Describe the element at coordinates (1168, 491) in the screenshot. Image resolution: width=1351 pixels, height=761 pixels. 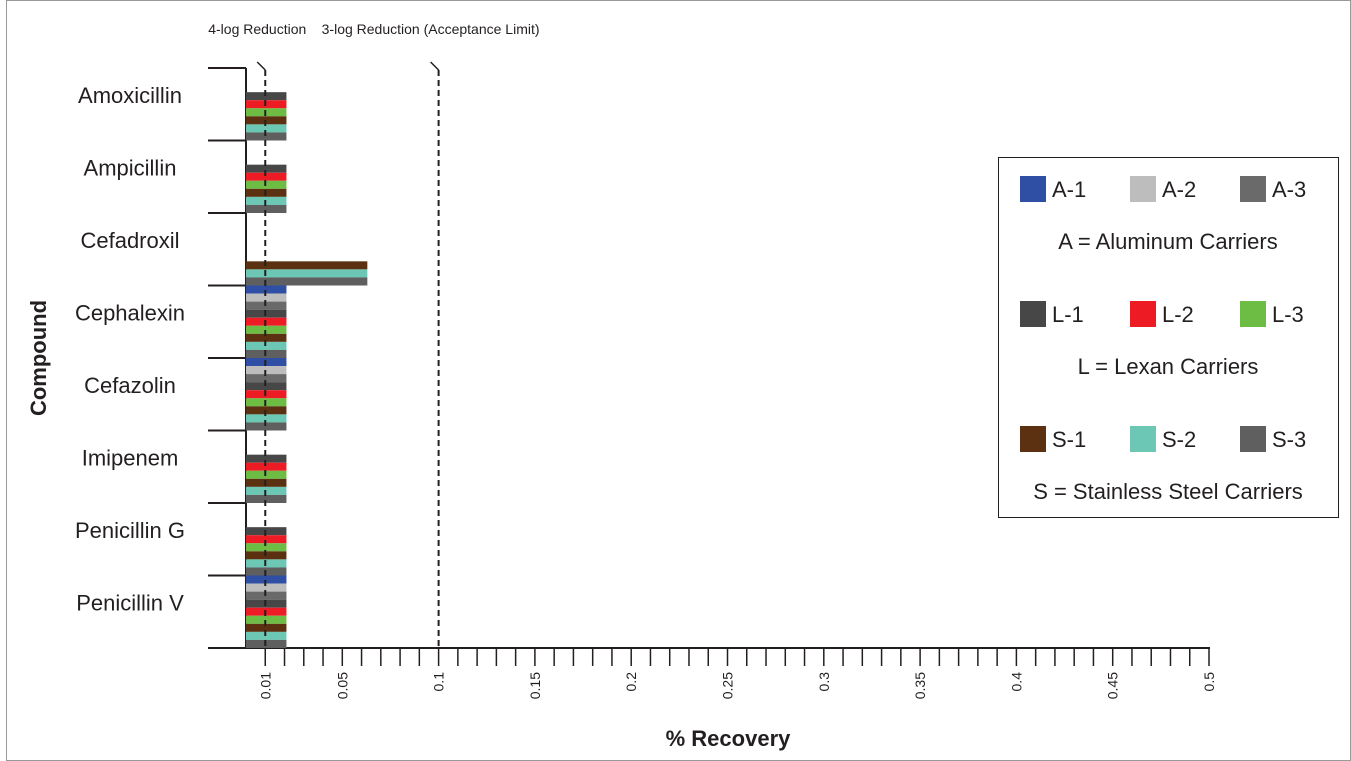
I see `legend-note: S = Stainless Steel Carriers` at that location.